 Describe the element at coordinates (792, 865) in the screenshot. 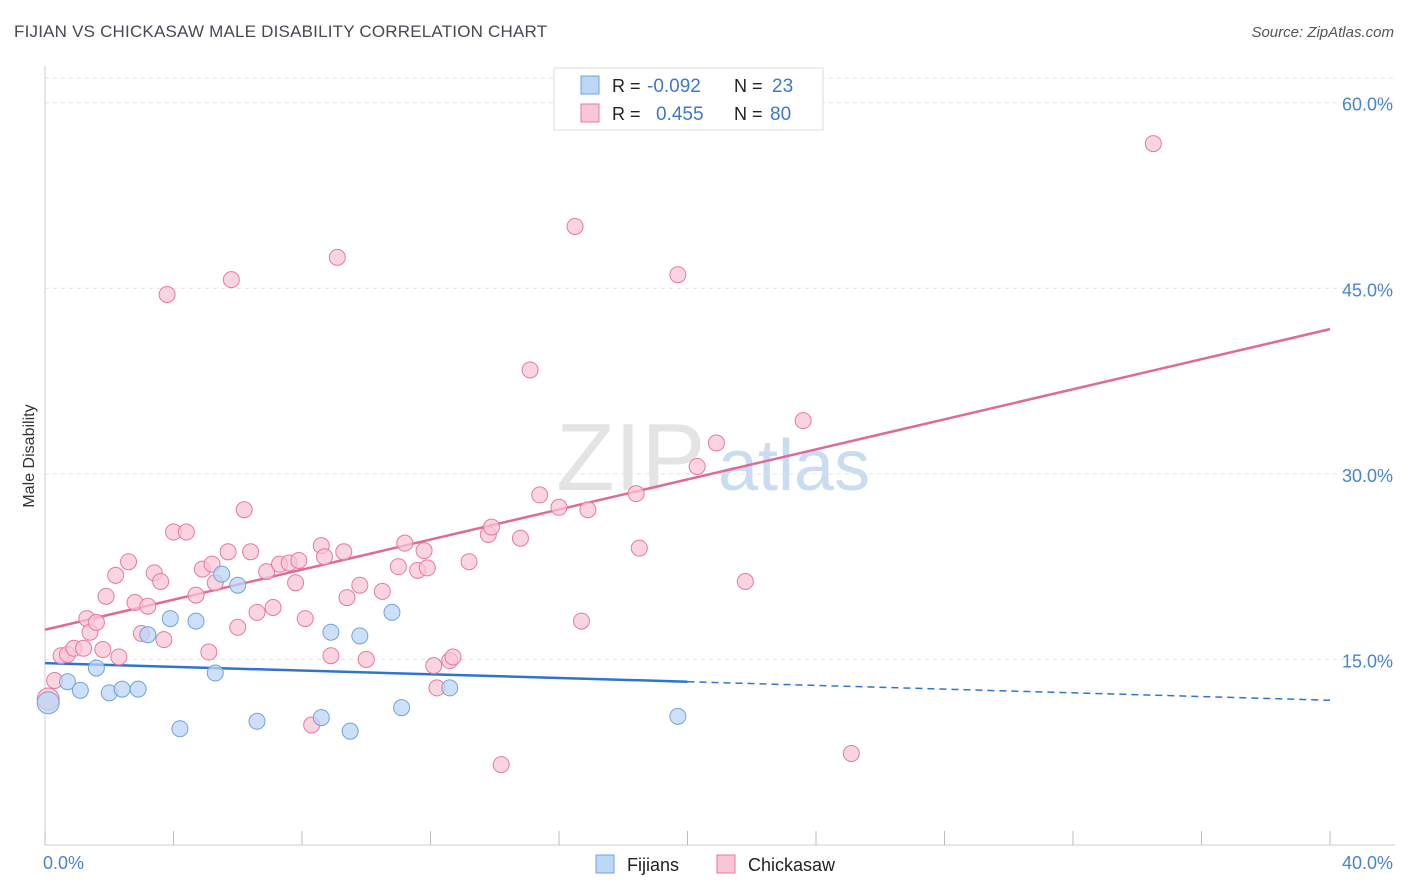

I see `legend-bottom-label-chickasaw: Chickasaw` at that location.